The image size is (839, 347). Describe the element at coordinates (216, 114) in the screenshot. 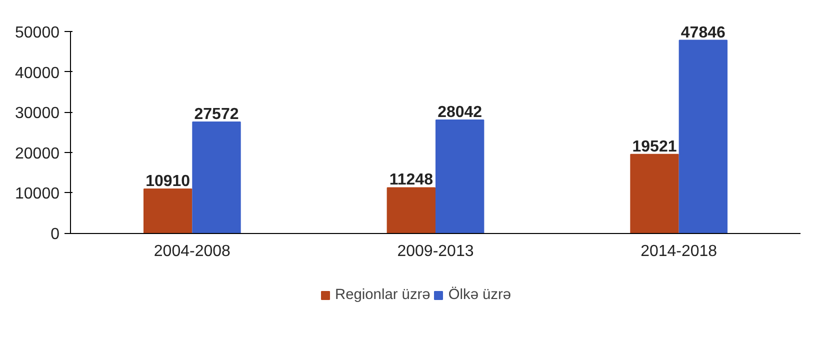

I see `data-label: 27572` at that location.